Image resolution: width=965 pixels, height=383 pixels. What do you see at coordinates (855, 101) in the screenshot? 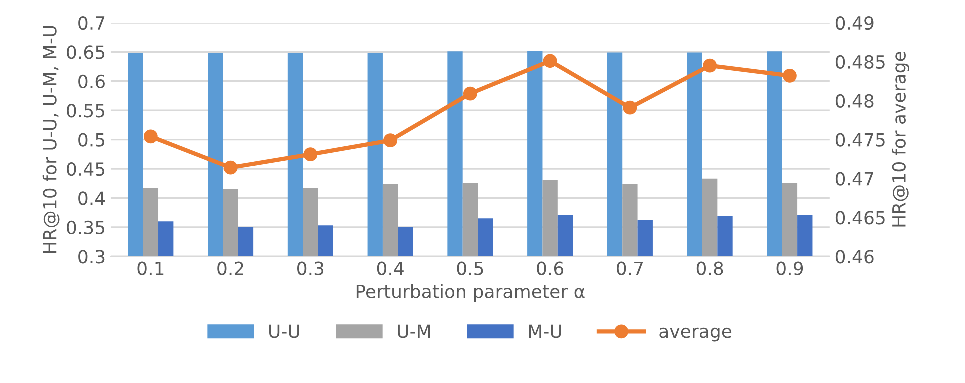
I see `y2-tick-label: 0.48` at bounding box center [855, 101].